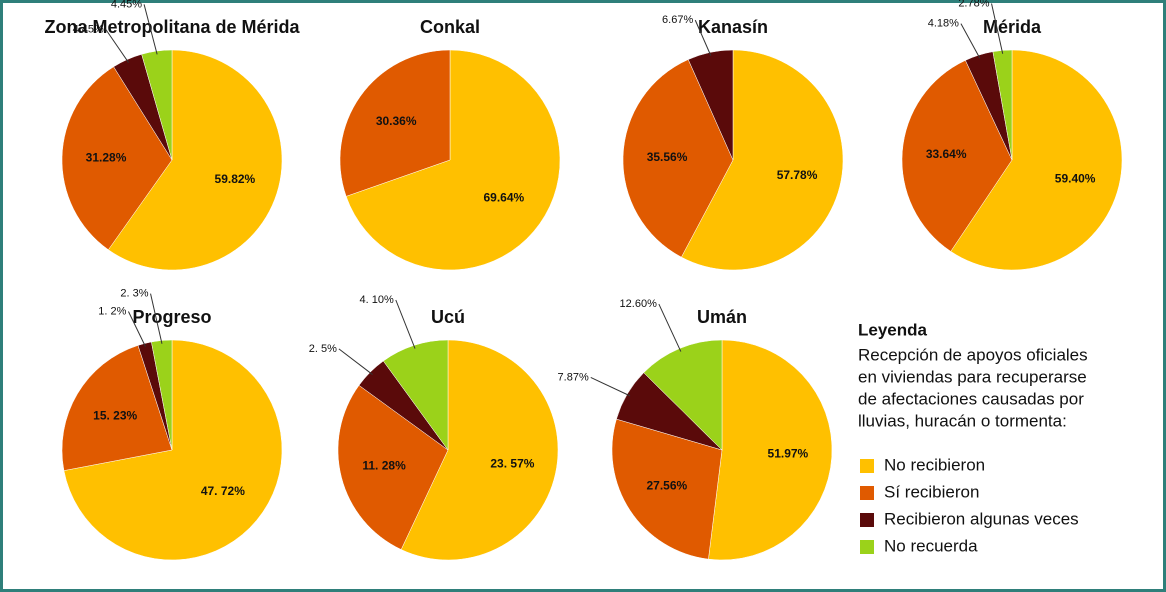  What do you see at coordinates (893, 329) in the screenshot?
I see `legend-title: Leyenda` at bounding box center [893, 329].